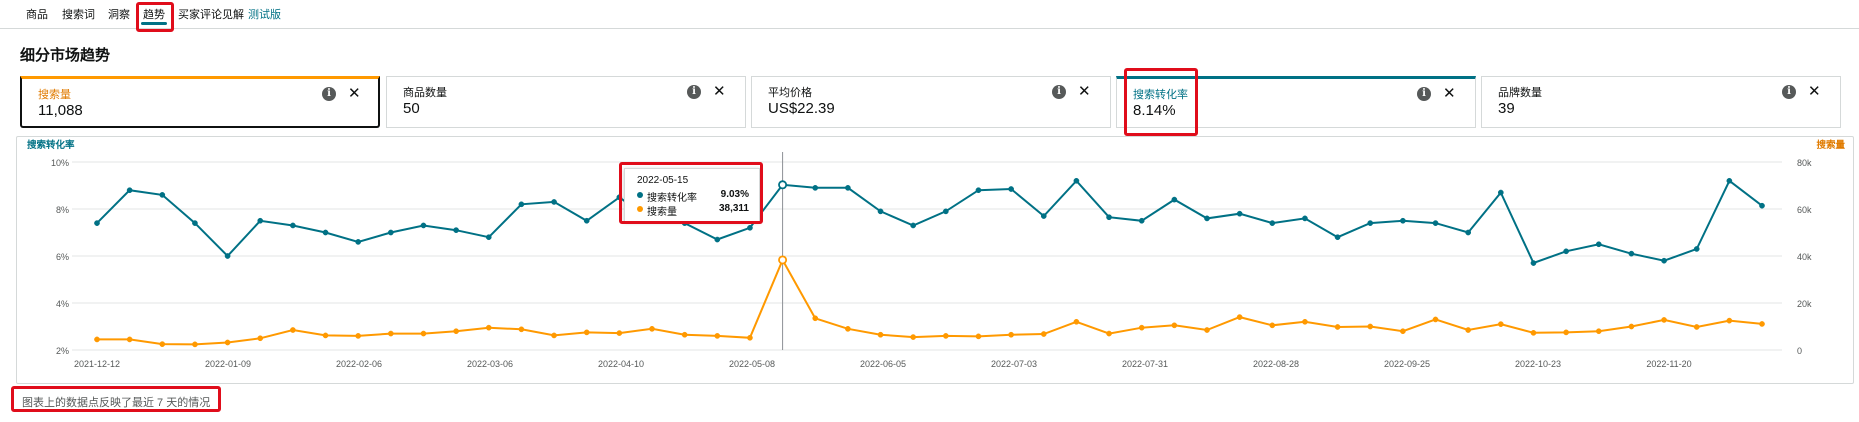  What do you see at coordinates (692, 195) in the screenshot?
I see `chart-tooltip: 2022-05-15 搜索转化率 9.03% 搜索量 38,311` at bounding box center [692, 195].